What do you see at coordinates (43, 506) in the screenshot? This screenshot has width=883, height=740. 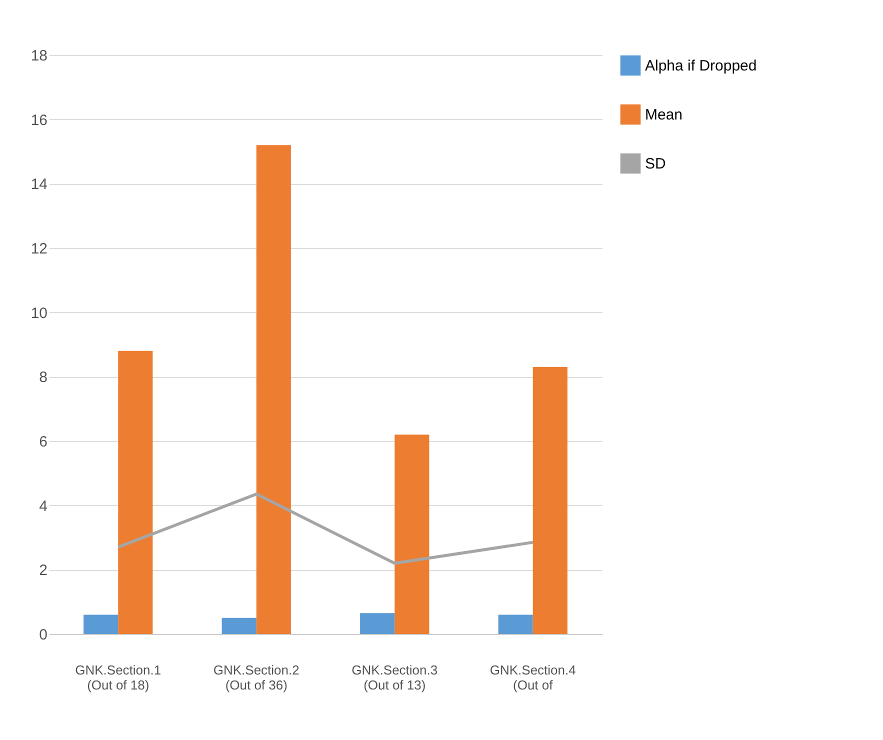 I see `y-tick-label: 4` at bounding box center [43, 506].